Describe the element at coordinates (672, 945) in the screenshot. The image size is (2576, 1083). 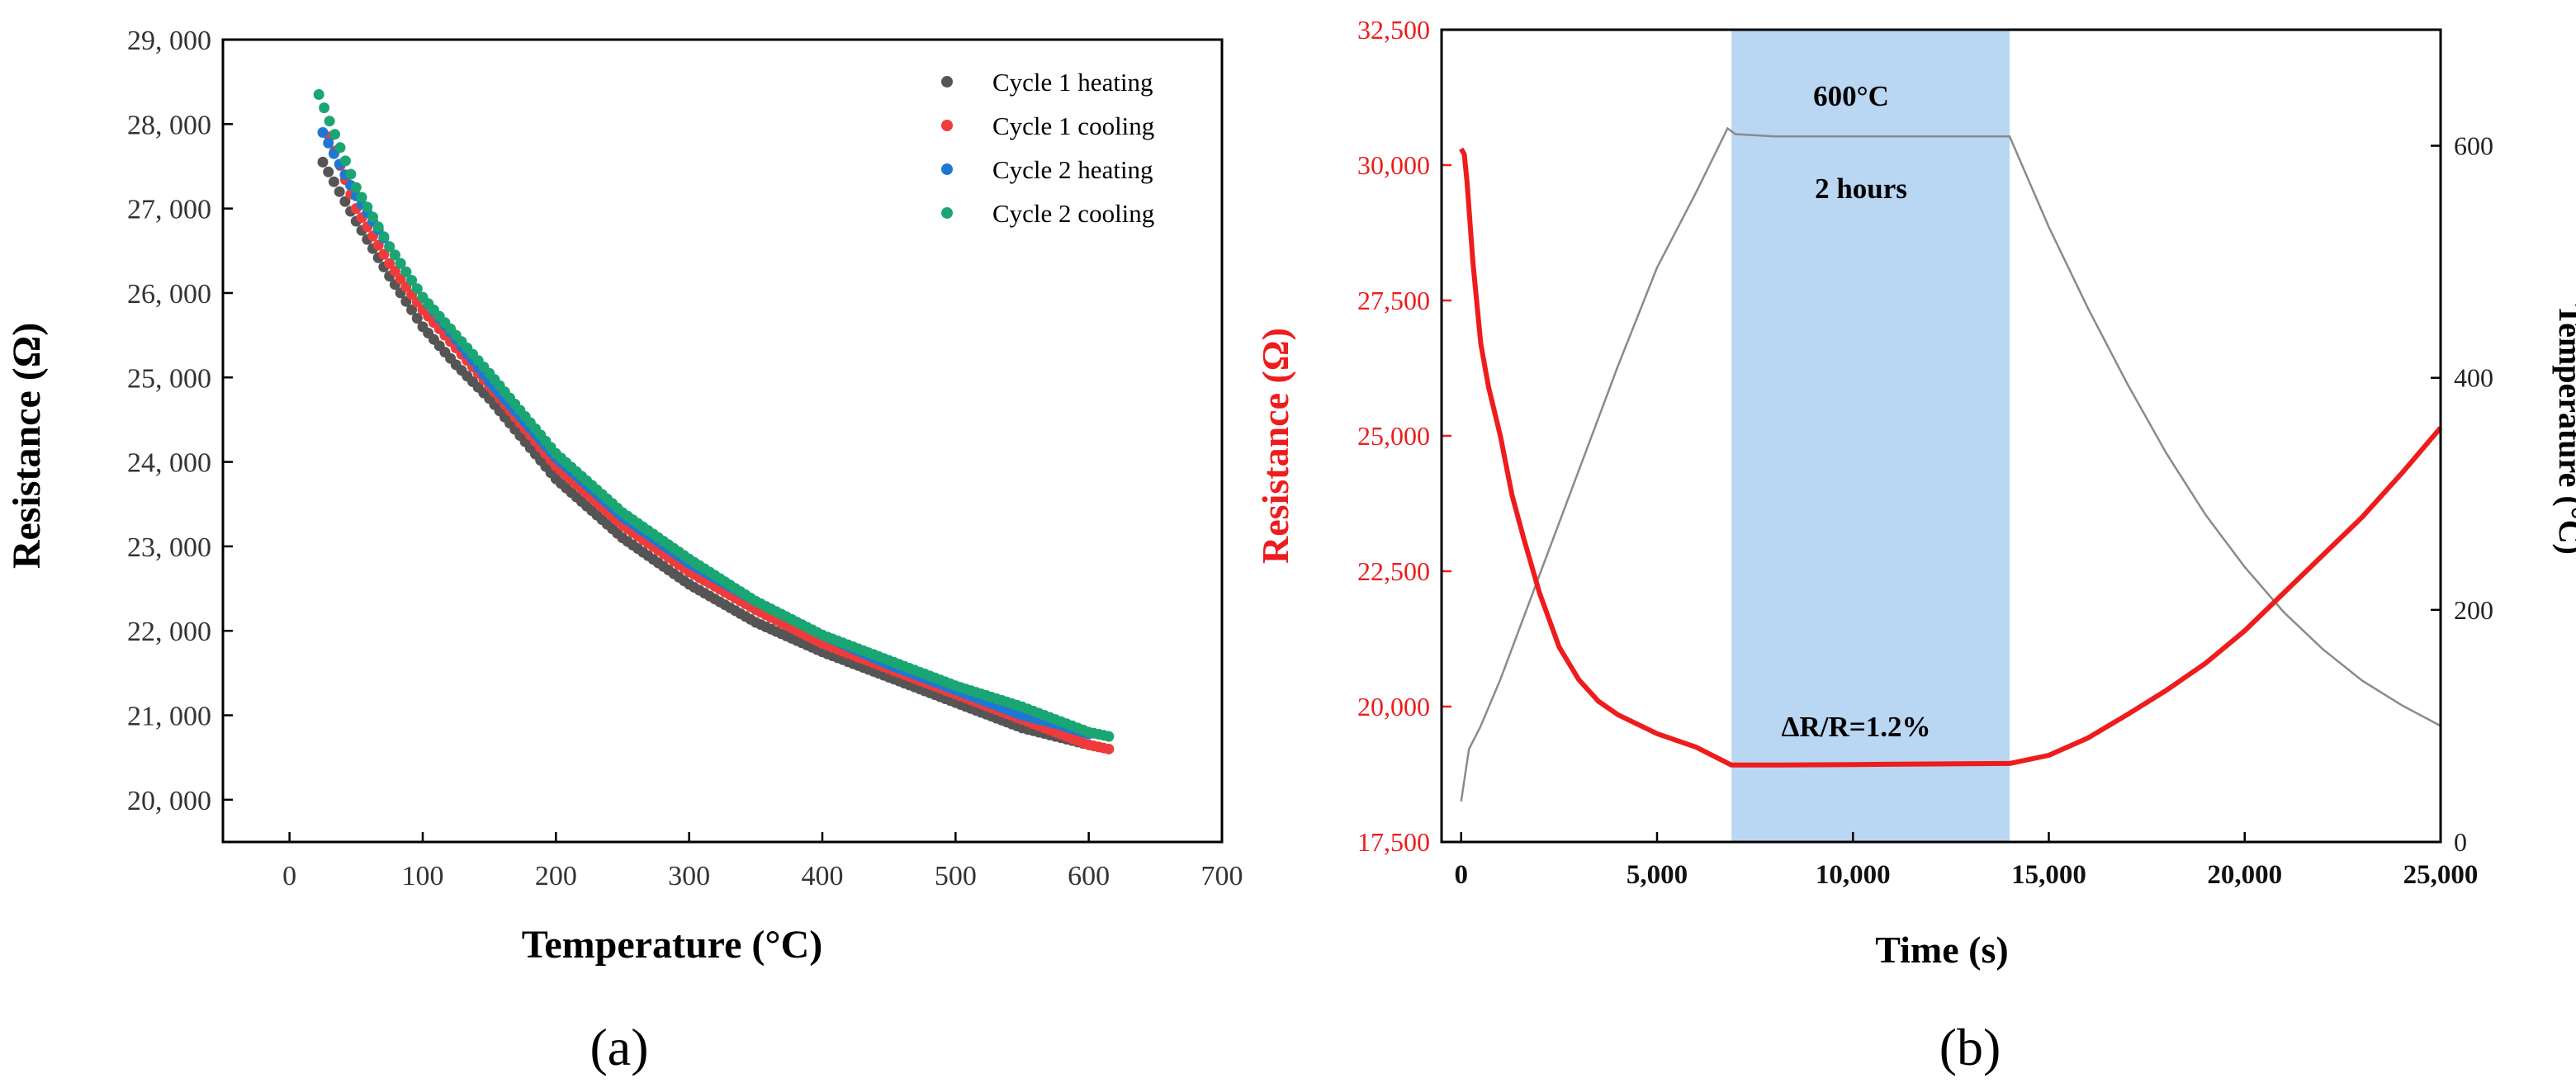
I see `panel-a-x-axis-label: Temperature (°C)` at that location.